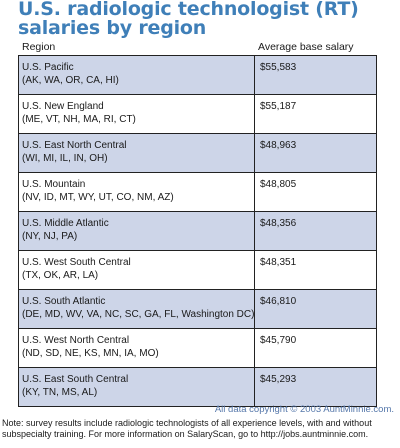  Describe the element at coordinates (65, 223) in the screenshot. I see `region-name: U.S. Middle Atlantic` at that location.